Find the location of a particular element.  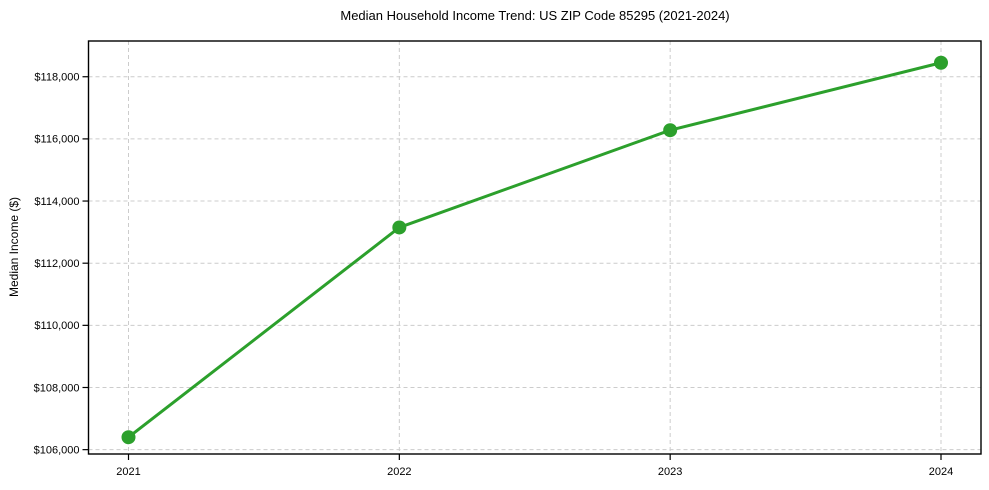

x-tick-label: 2023 is located at coordinates (670, 472).